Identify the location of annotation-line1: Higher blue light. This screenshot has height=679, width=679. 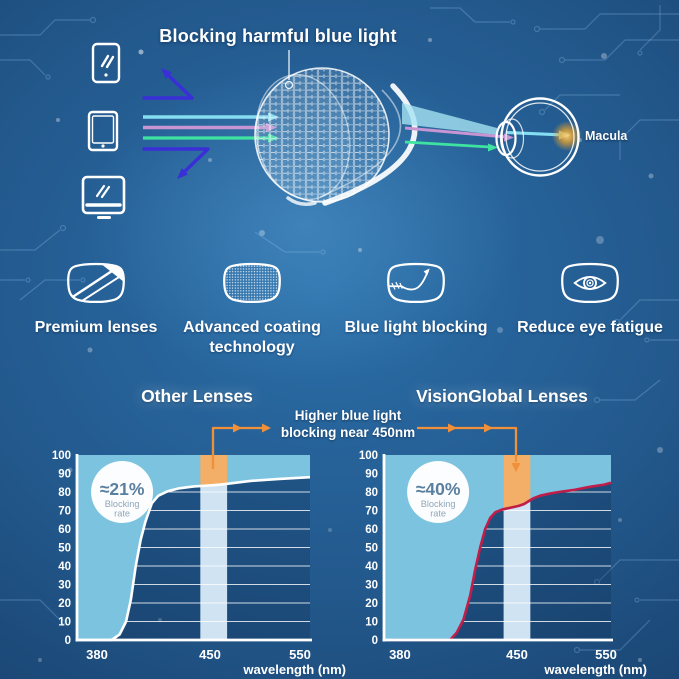
(348, 415).